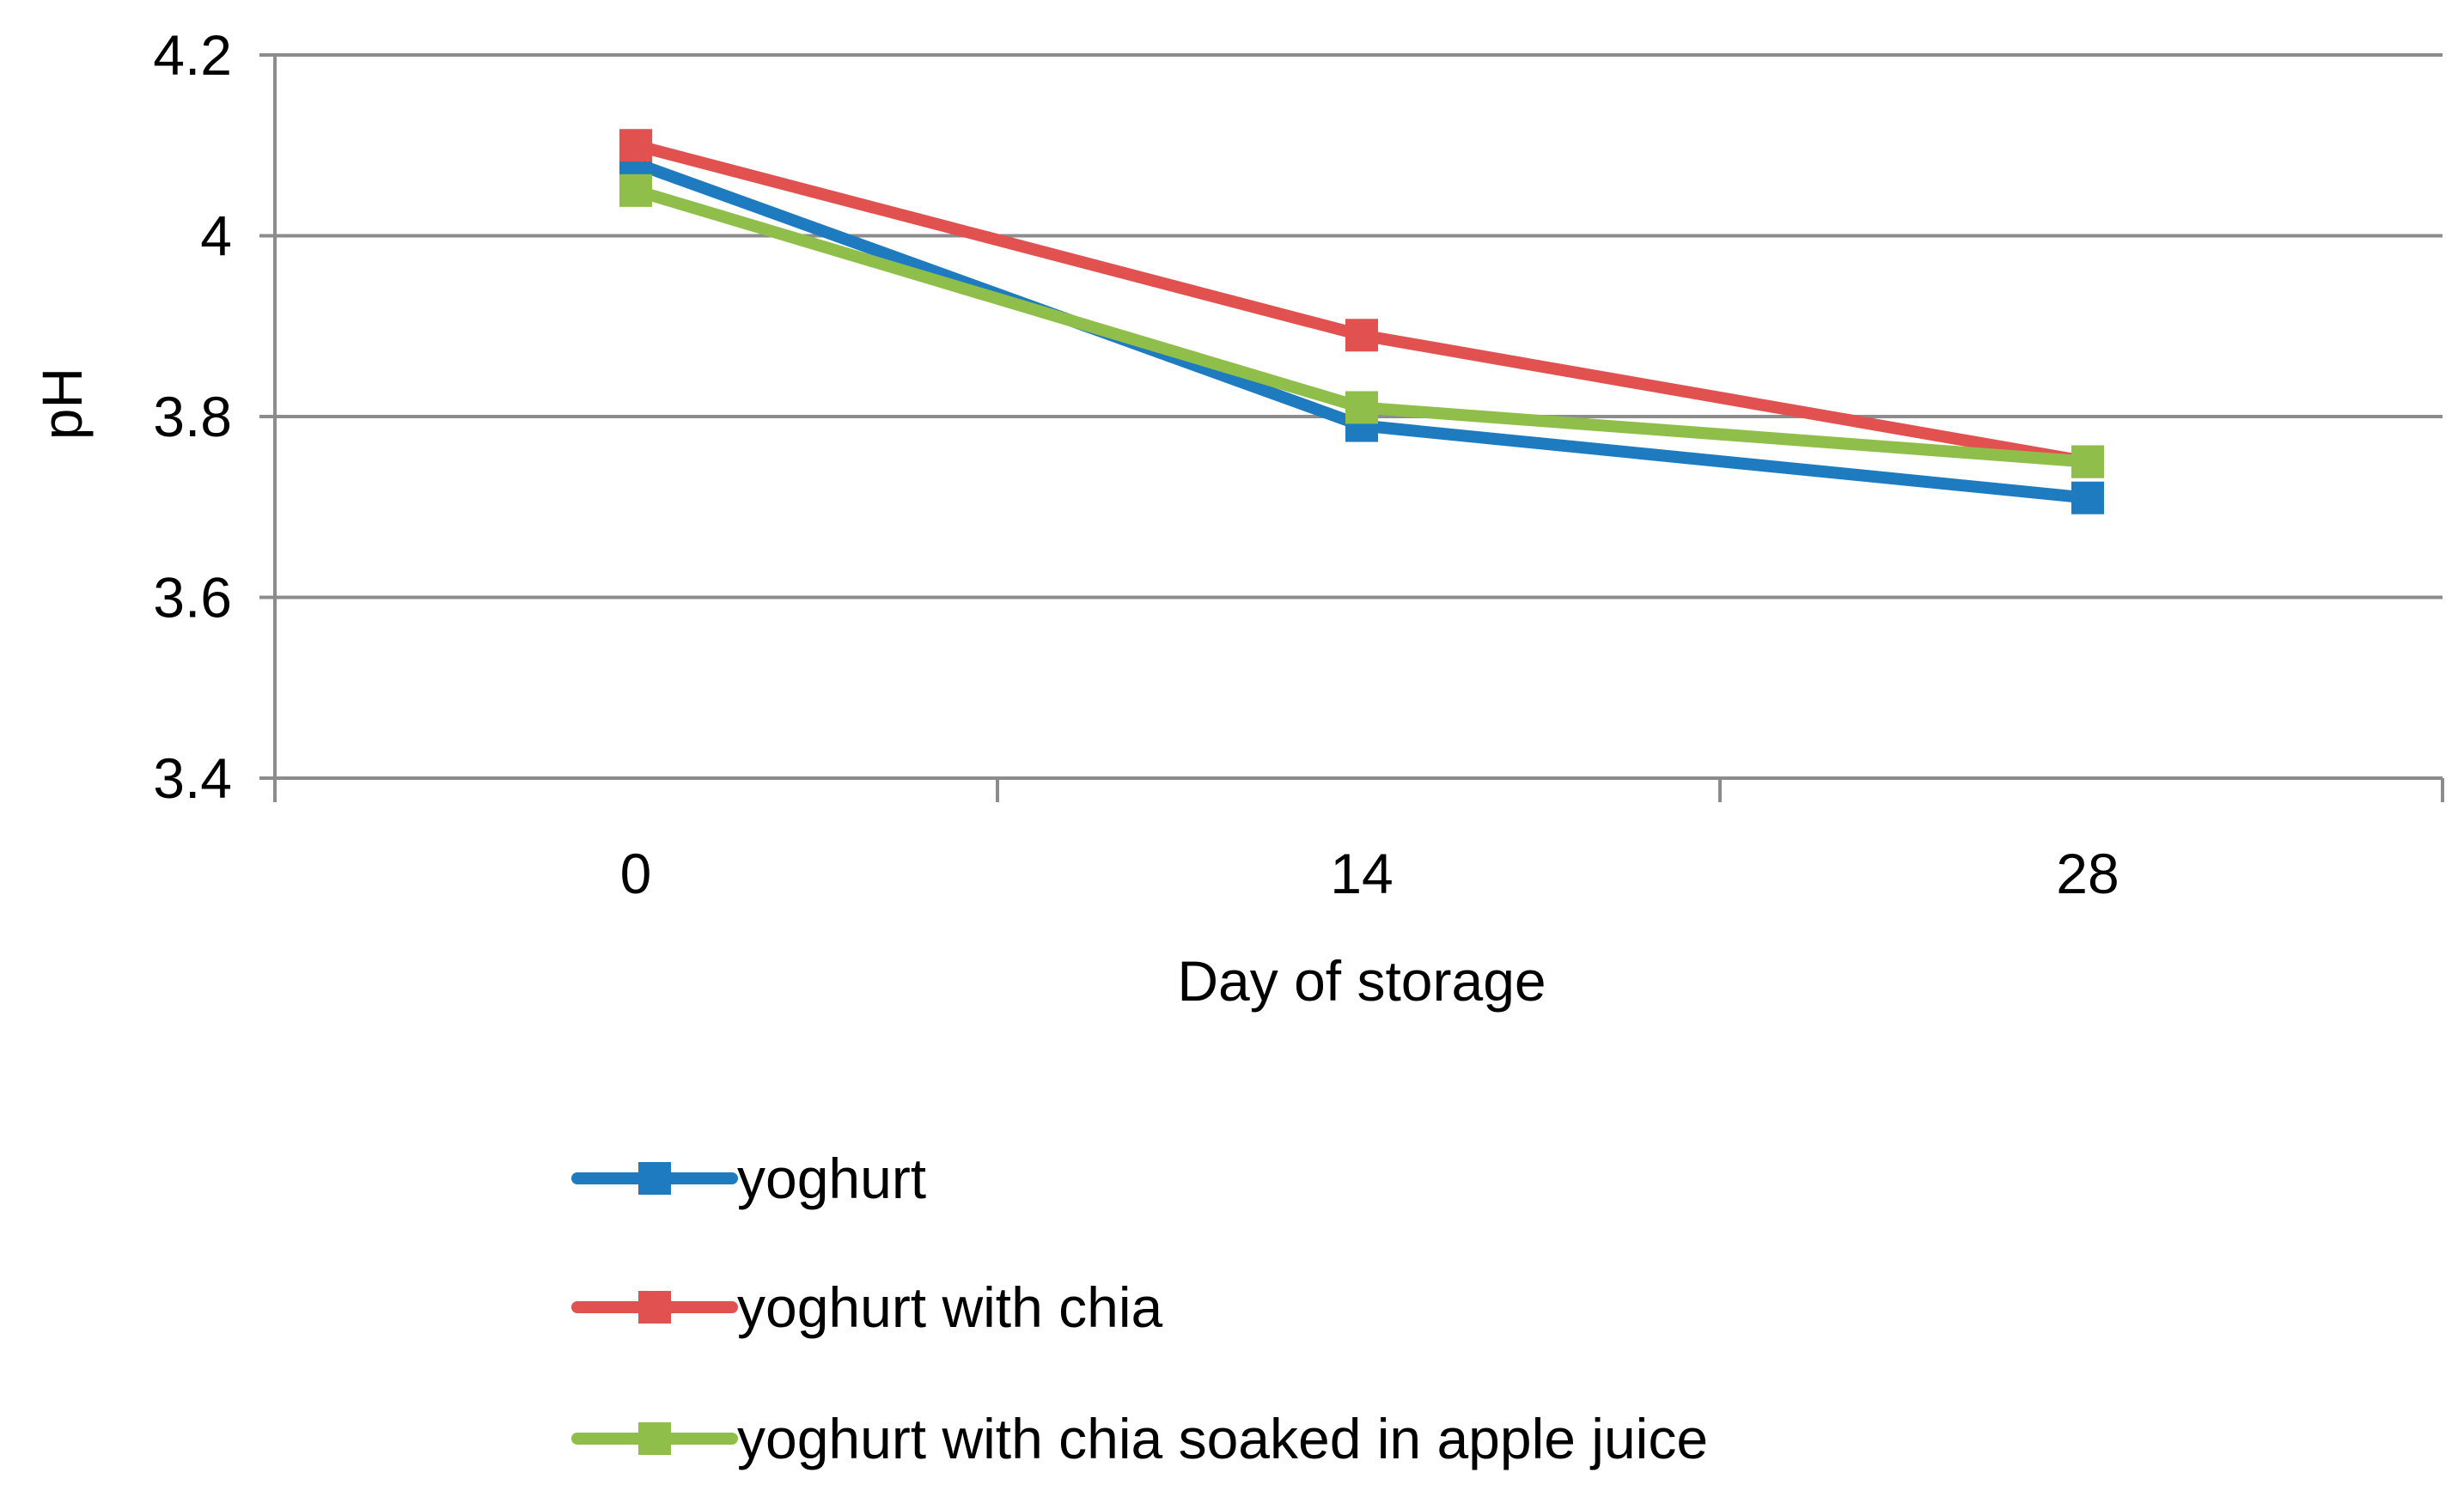 This screenshot has width=2464, height=1485. I want to click on y-tick-label: 3.8, so click(192, 417).